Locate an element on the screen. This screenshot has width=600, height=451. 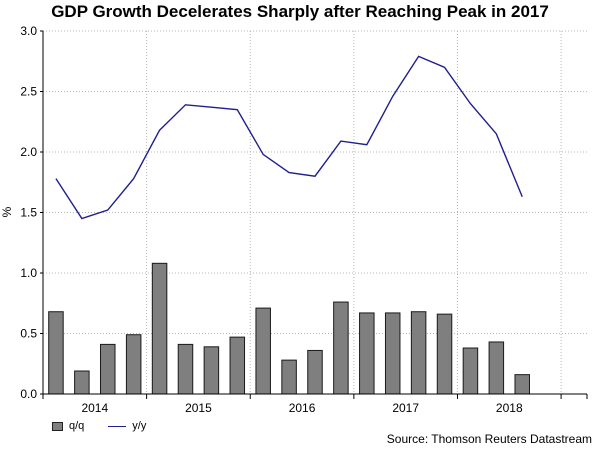
x-tick-label: 2016 is located at coordinates (302, 408).